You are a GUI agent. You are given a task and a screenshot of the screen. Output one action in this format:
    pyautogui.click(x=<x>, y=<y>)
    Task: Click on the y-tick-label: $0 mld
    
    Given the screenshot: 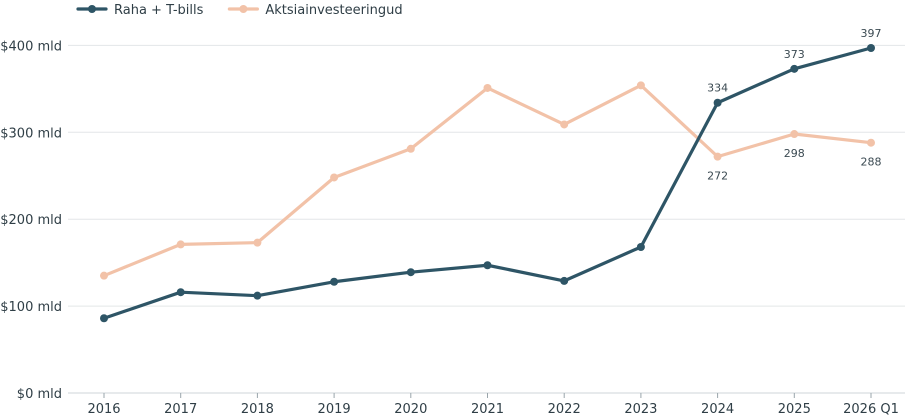 What is the action you would take?
    pyautogui.click(x=39, y=394)
    